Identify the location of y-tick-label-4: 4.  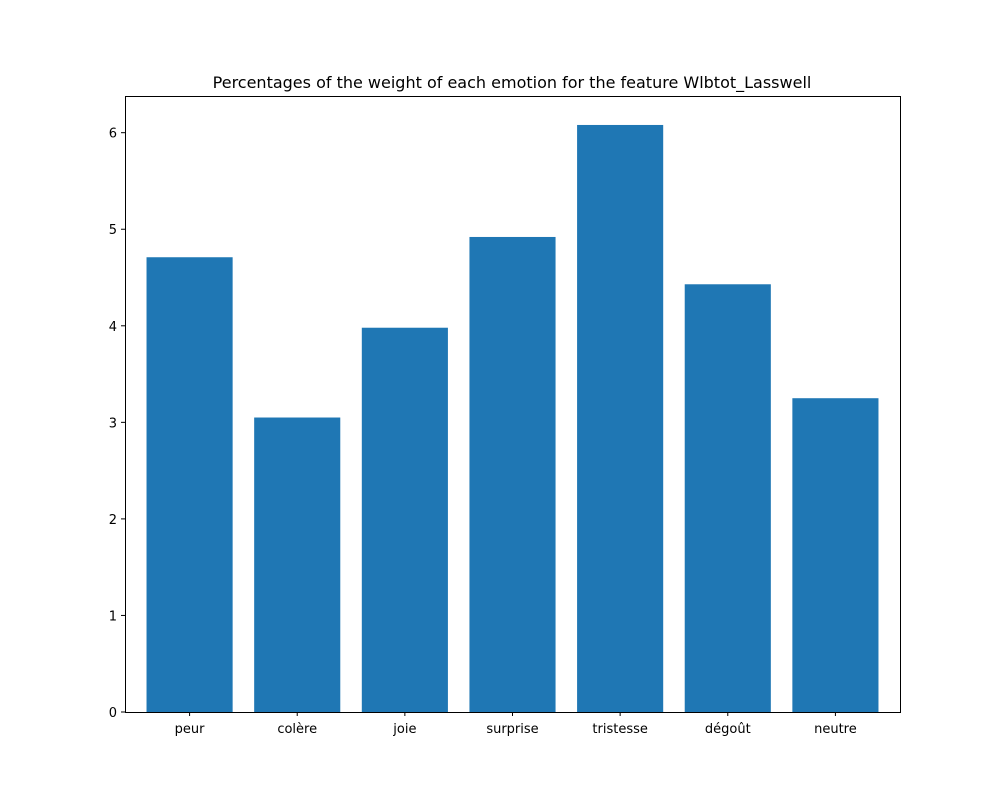
(113, 327).